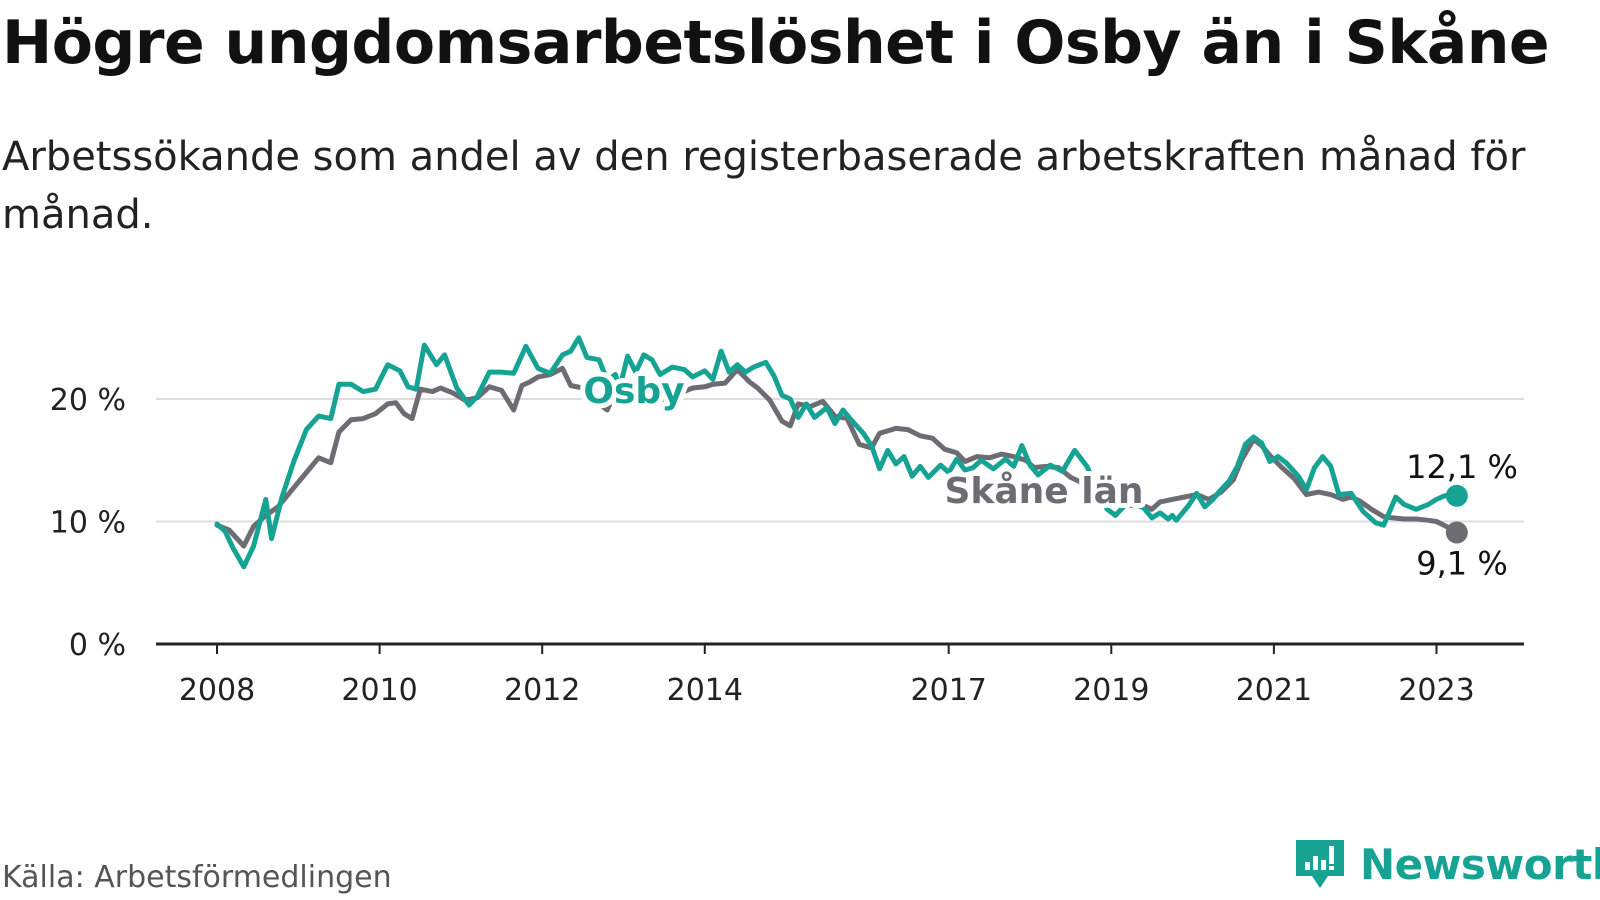 The image size is (1600, 900). I want to click on end-point-osby, so click(1456, 495).